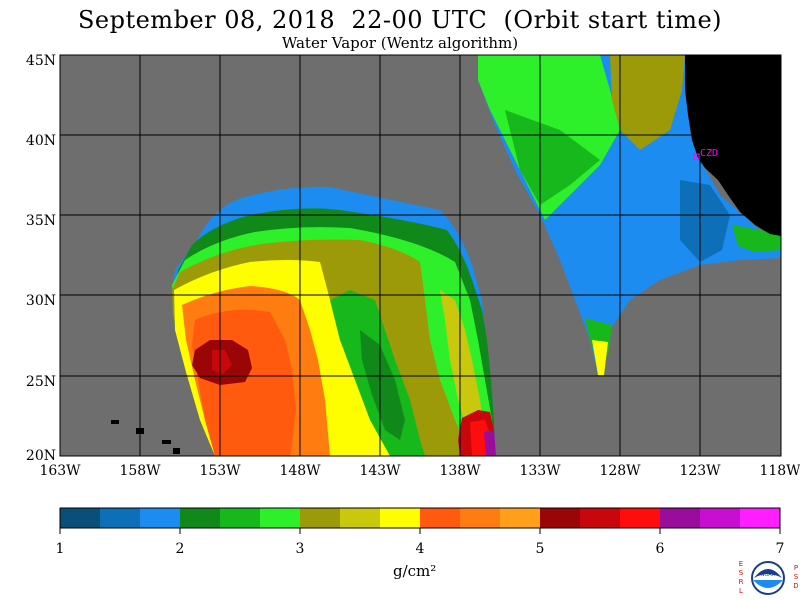 Image resolution: width=800 pixels, height=600 pixels. Describe the element at coordinates (419, 471) in the screenshot. I see `longitude-labels: 163W 158W 153W 148W 143W 138W 133W 128W 123W 118W` at that location.